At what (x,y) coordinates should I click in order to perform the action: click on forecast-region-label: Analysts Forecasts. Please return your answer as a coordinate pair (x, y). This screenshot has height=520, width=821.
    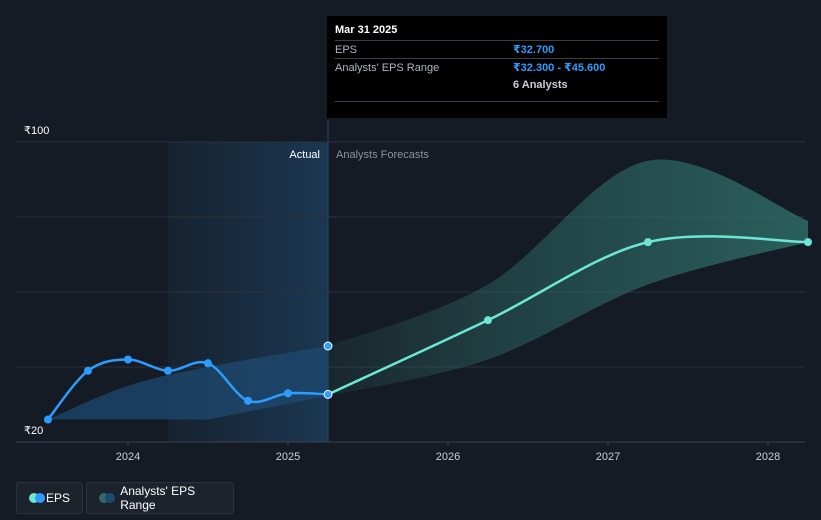
    Looking at the image, I should click on (382, 155).